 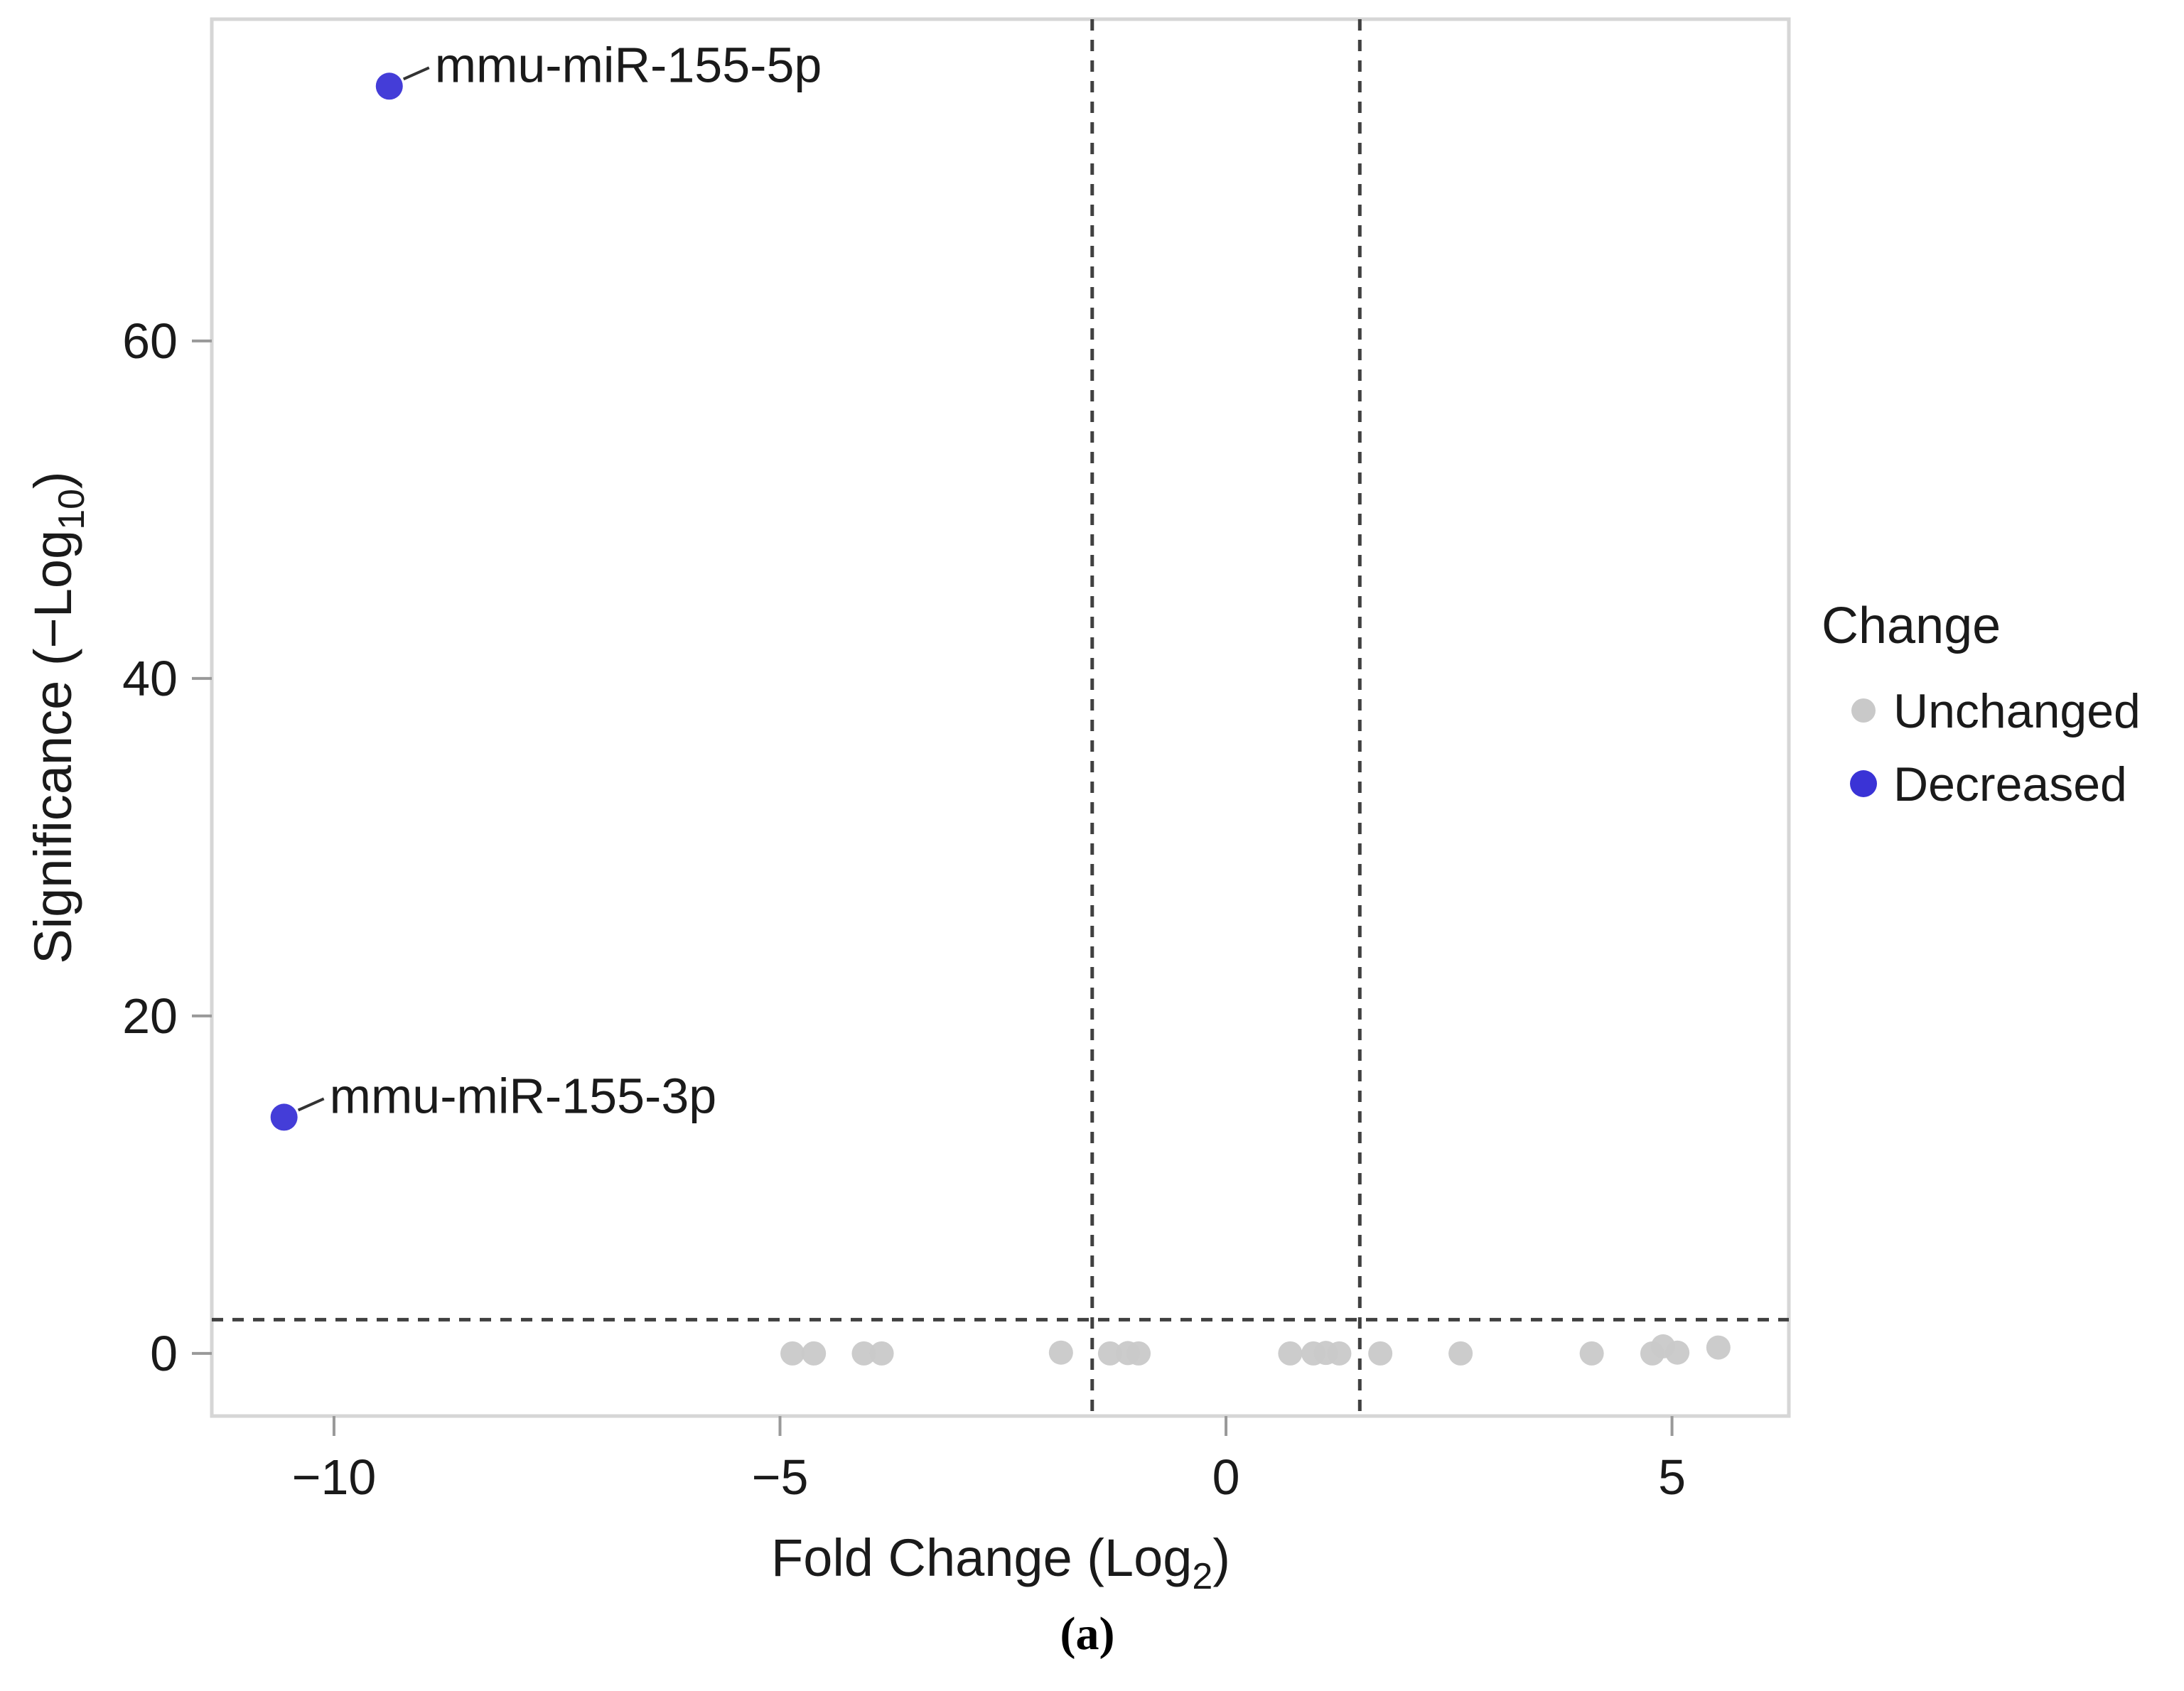 I want to click on legend-title: Change, so click(x=1911, y=626).